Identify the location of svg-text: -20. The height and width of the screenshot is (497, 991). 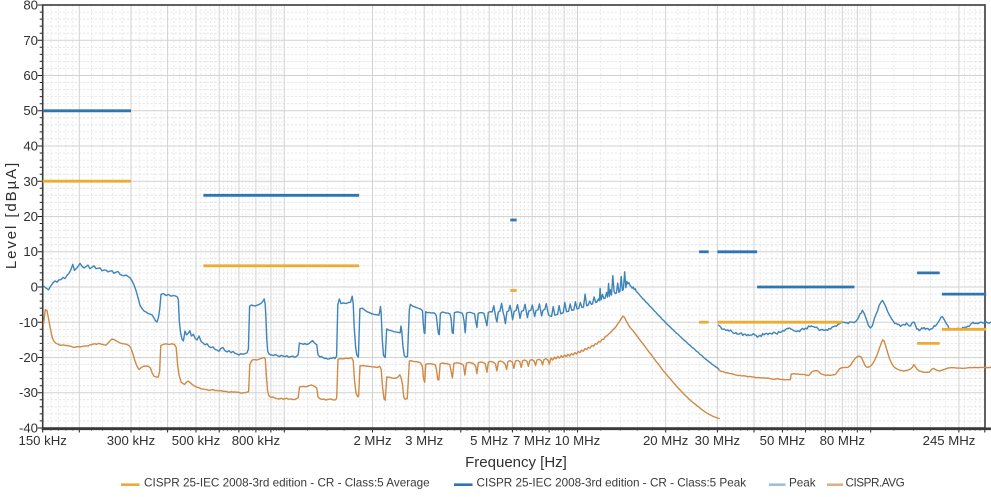
(28, 357).